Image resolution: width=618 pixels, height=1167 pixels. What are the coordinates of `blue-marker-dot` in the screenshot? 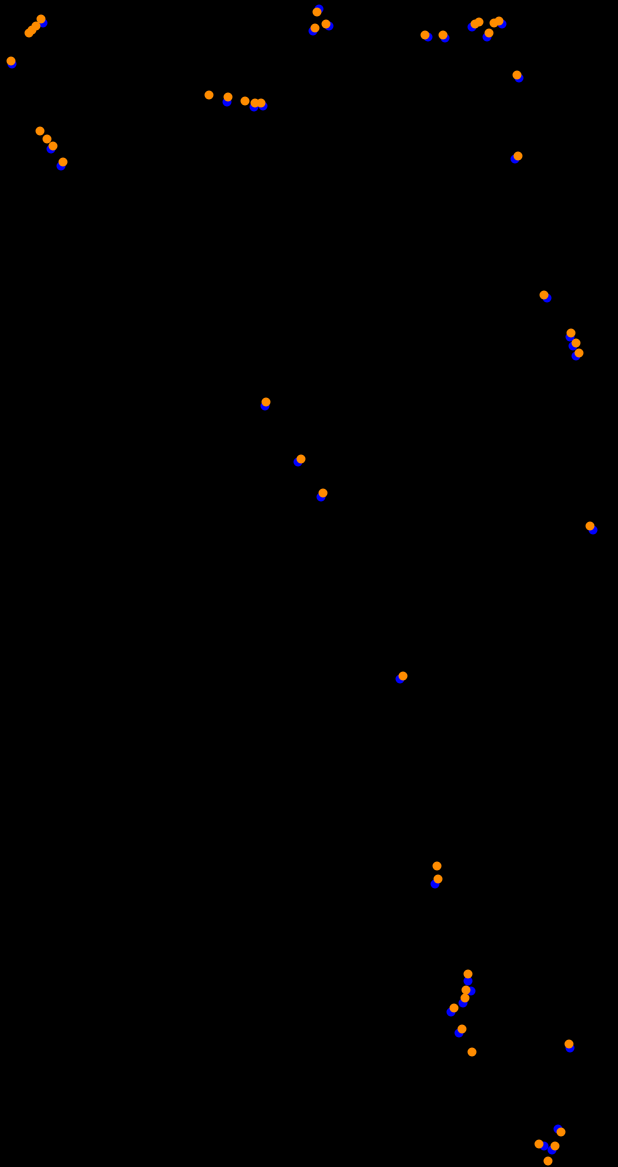 It's located at (468, 981).